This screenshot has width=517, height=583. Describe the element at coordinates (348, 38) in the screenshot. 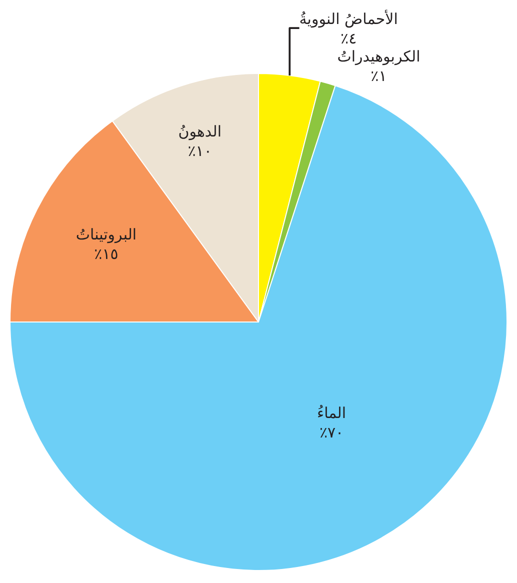

I see `data-label: ٪٤` at that location.